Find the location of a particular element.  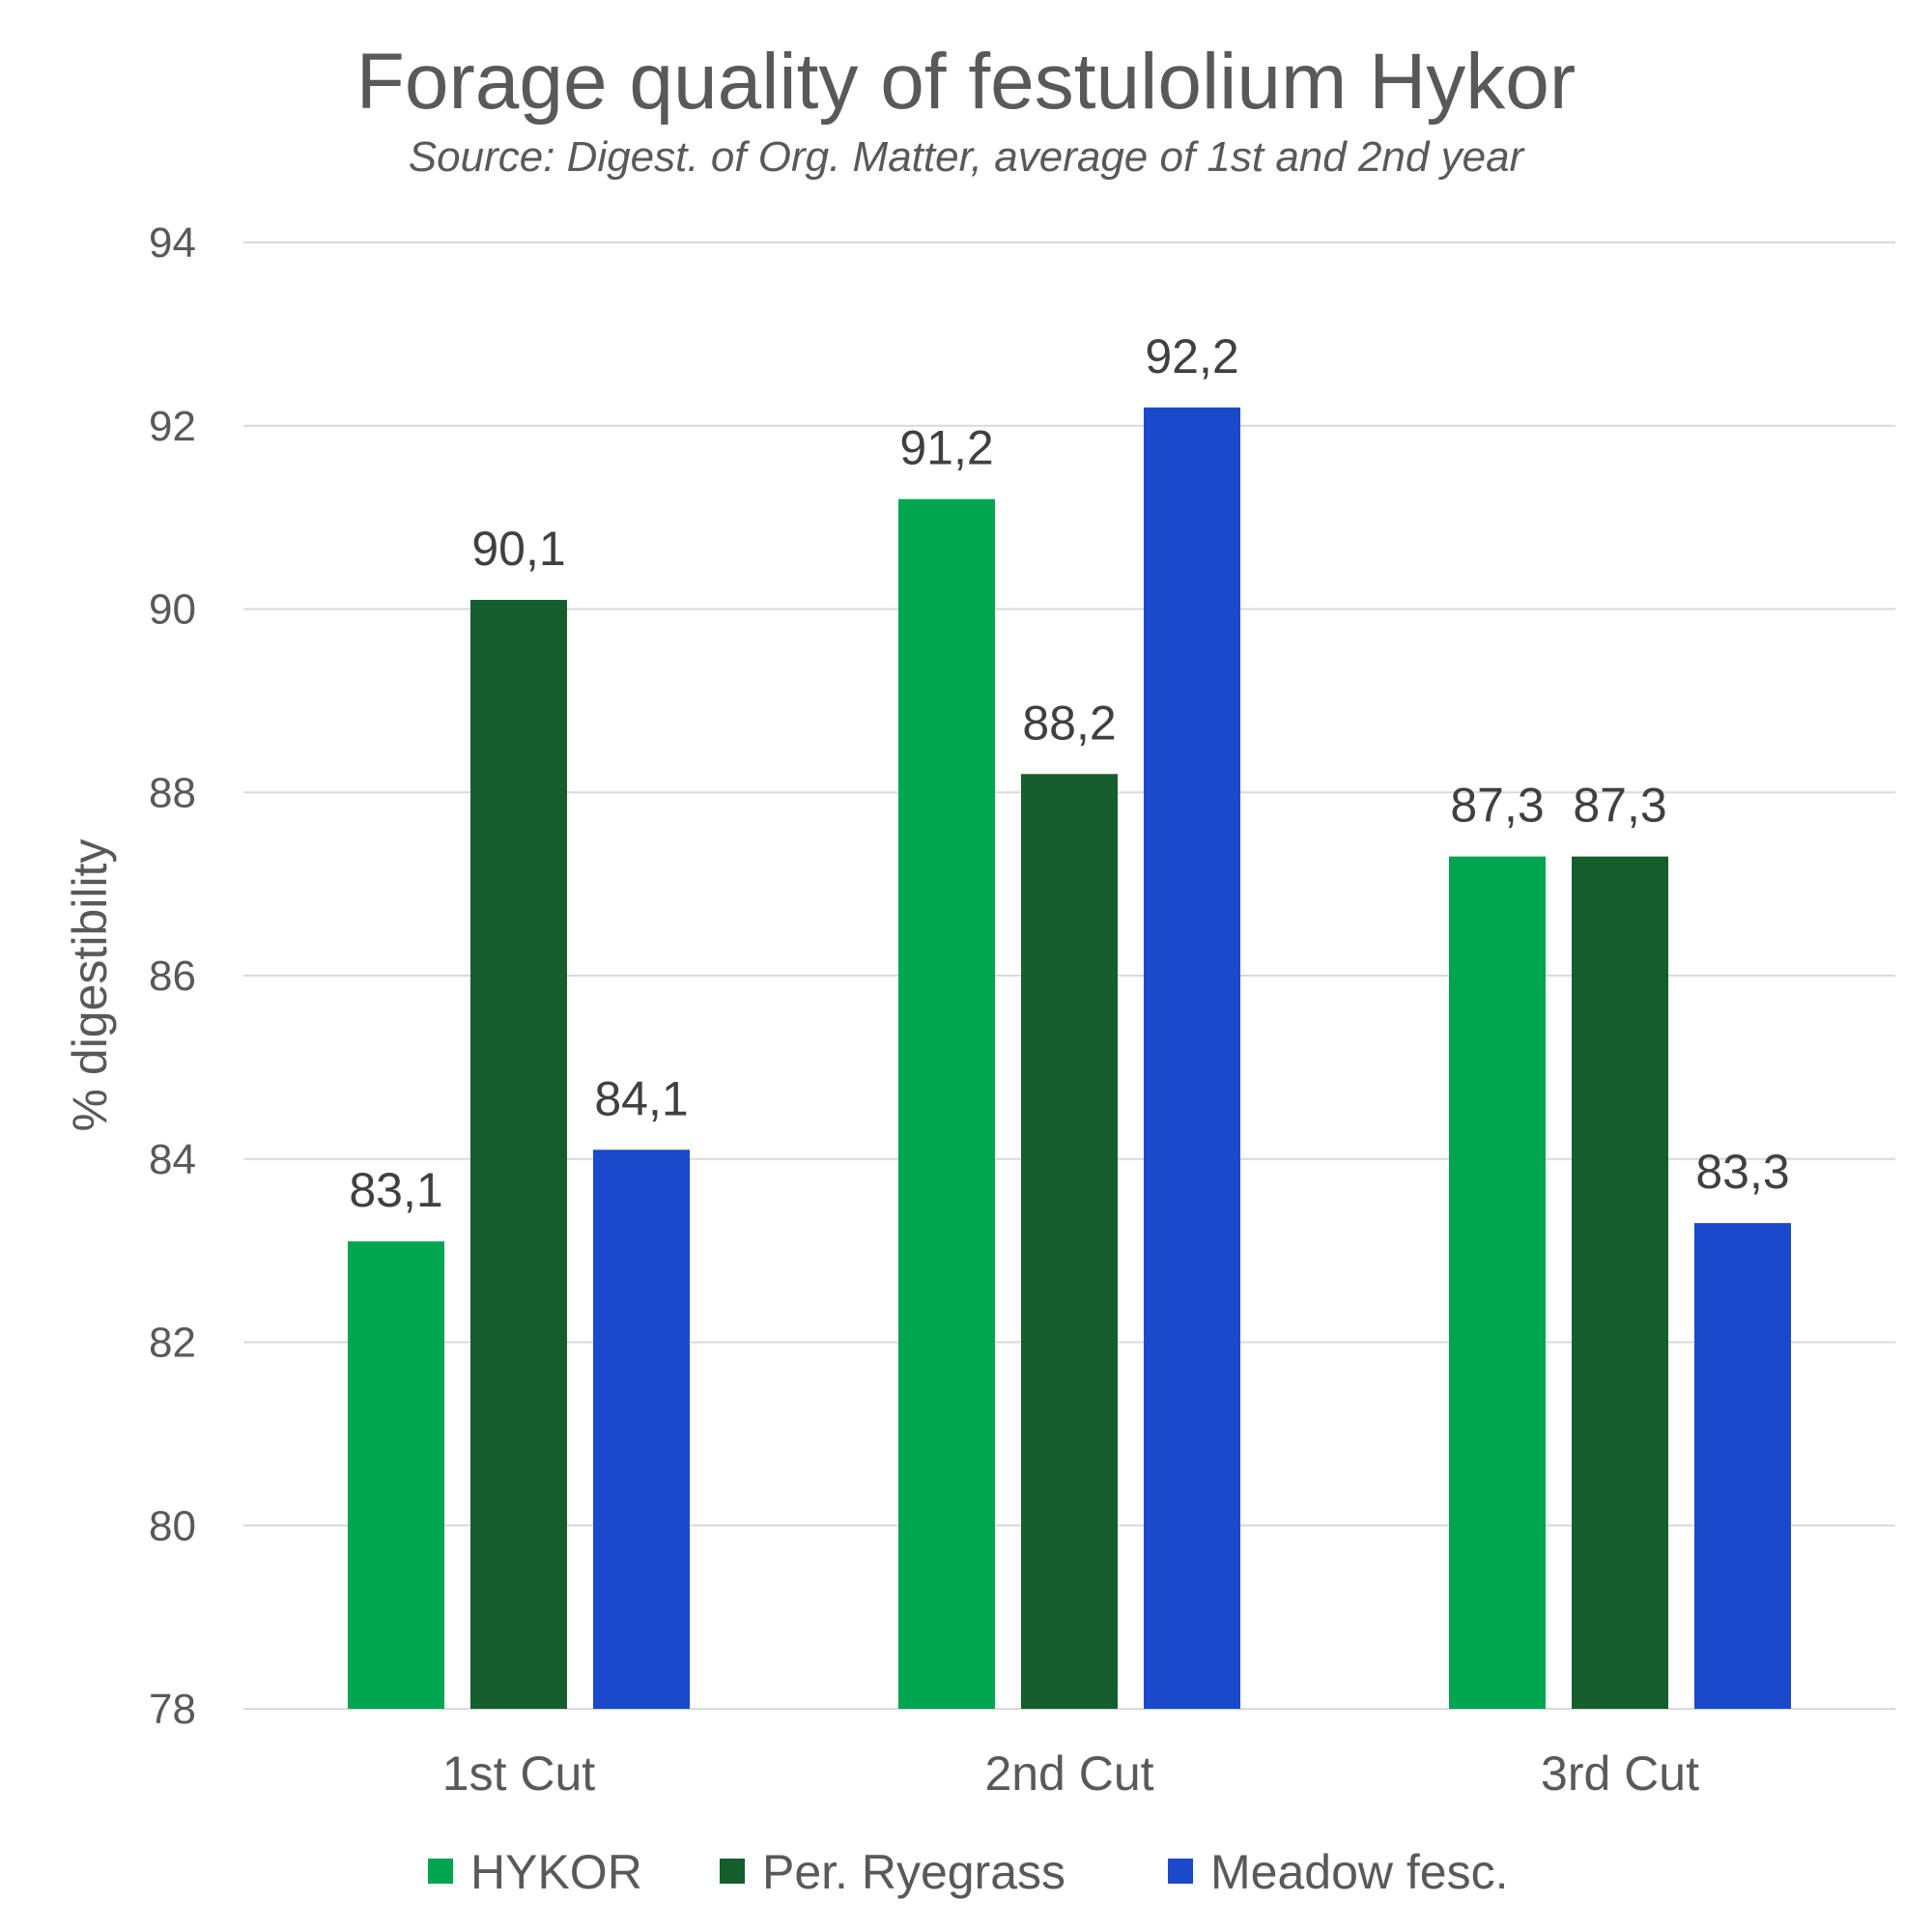

y-tick-label: 88 is located at coordinates (172, 792).